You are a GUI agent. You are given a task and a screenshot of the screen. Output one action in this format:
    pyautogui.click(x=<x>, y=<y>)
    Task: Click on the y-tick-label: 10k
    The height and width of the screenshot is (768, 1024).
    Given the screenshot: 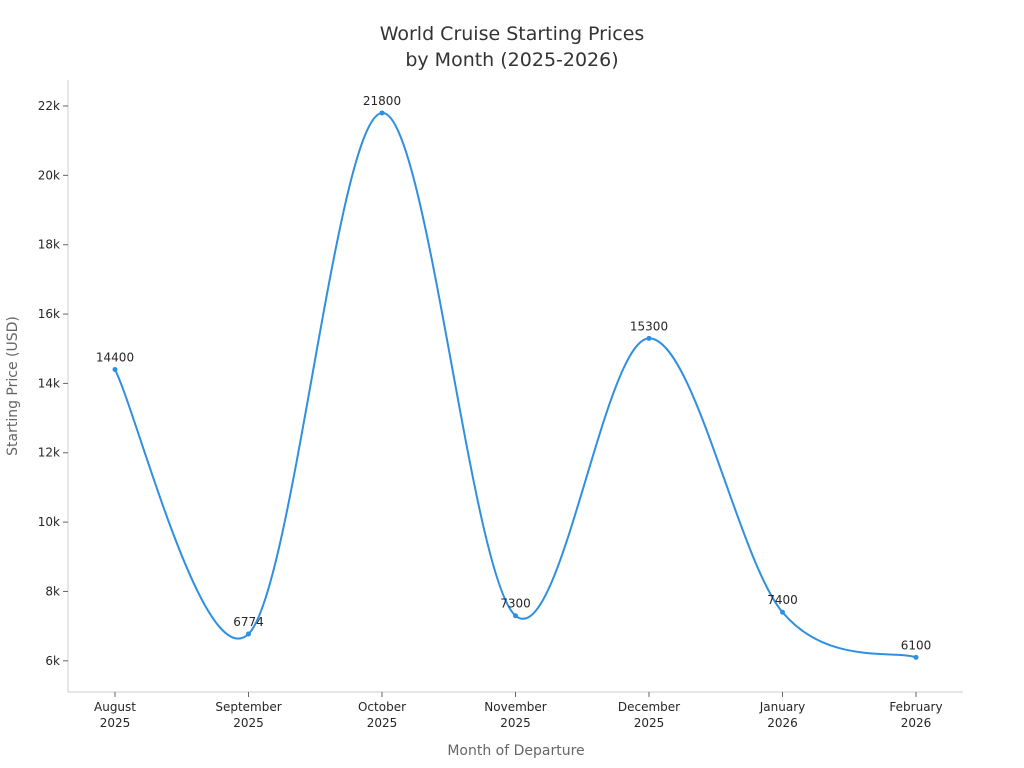 What is the action you would take?
    pyautogui.click(x=49, y=522)
    